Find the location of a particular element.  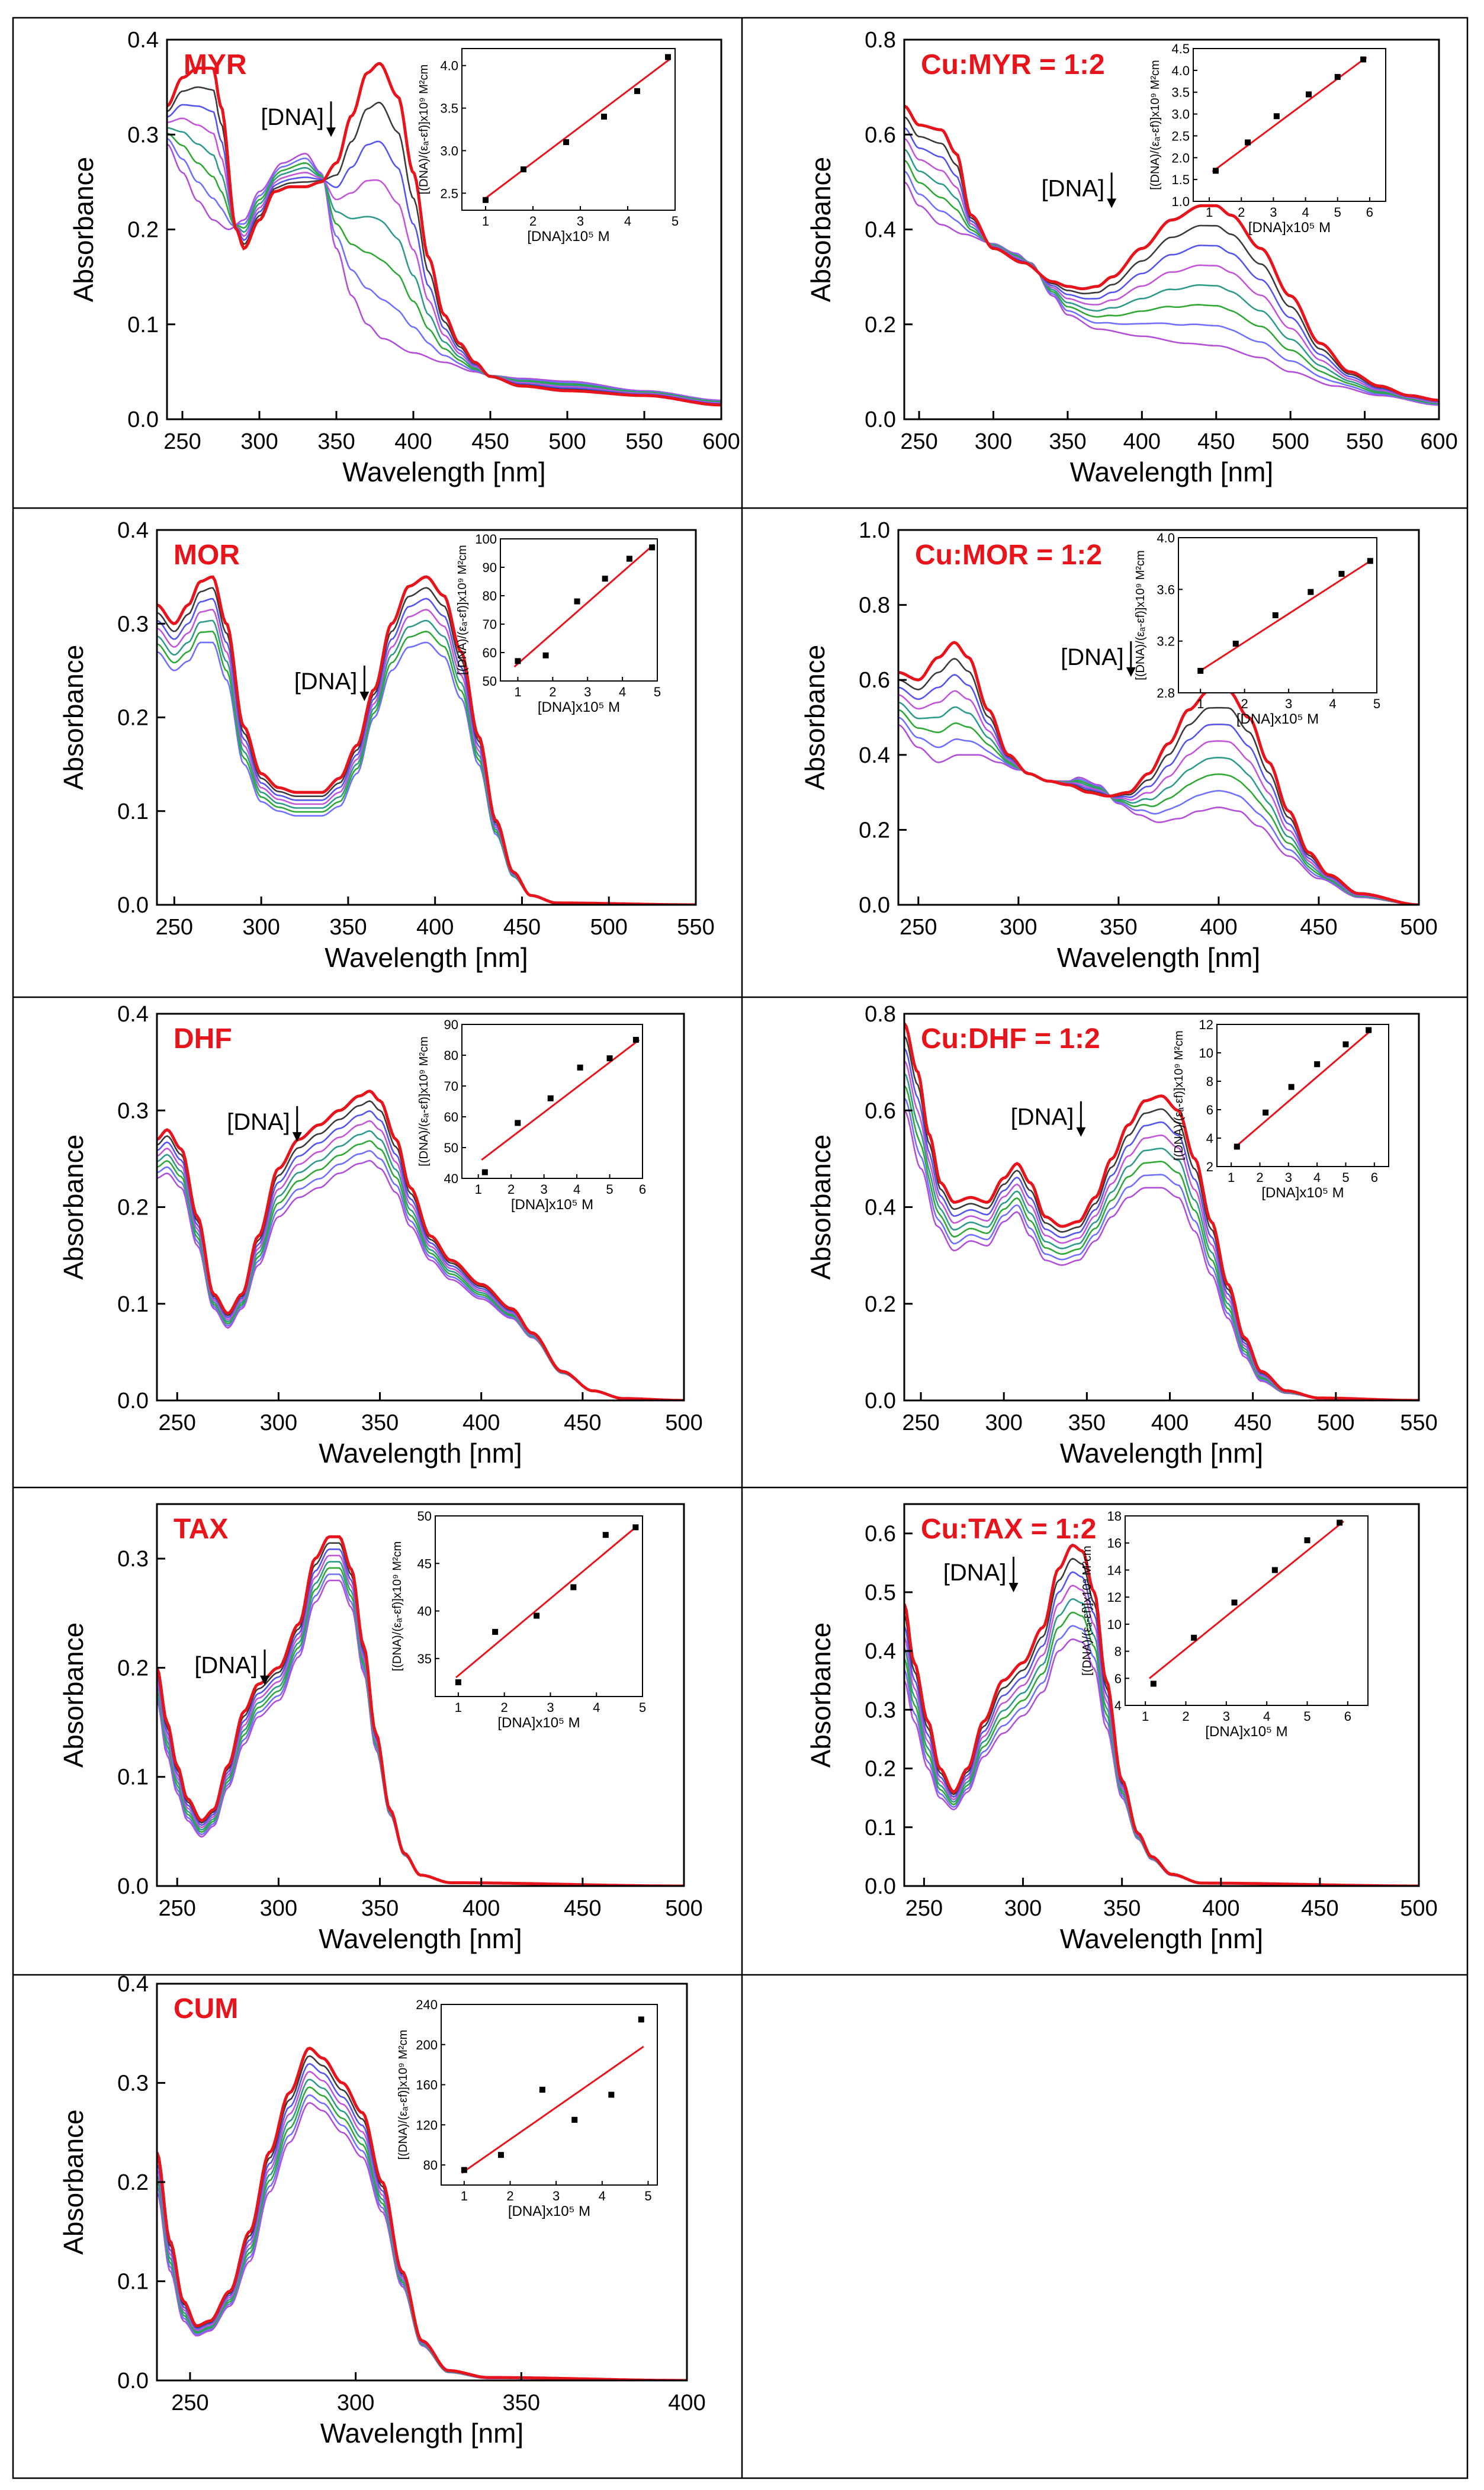

inset-x-tick-label: 1 is located at coordinates (1145, 1716).